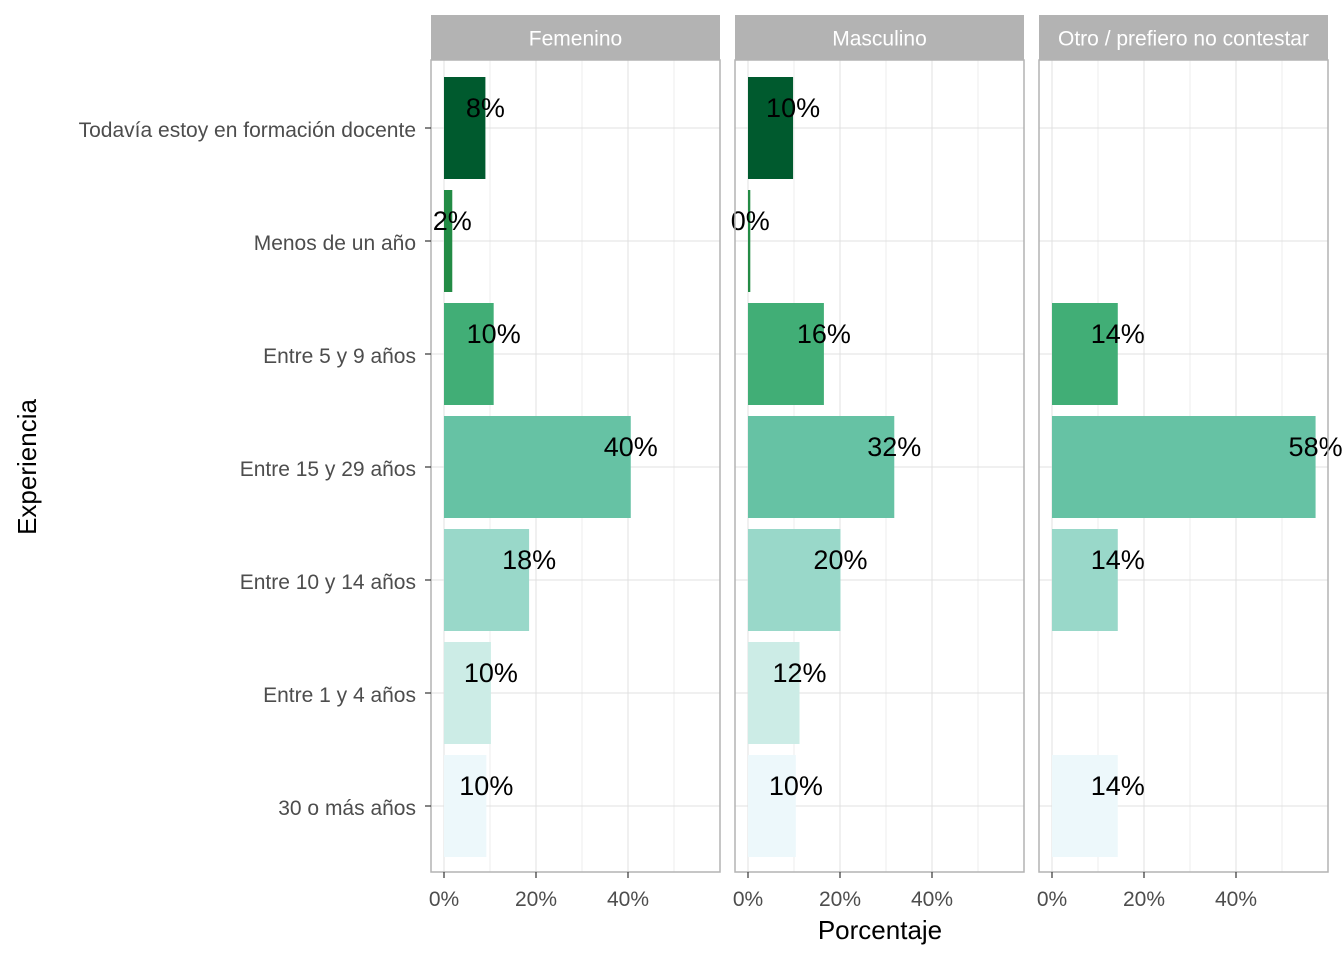 This screenshot has height=960, width=1344. I want to click on y-axis-title: Experiencia, so click(27, 467).